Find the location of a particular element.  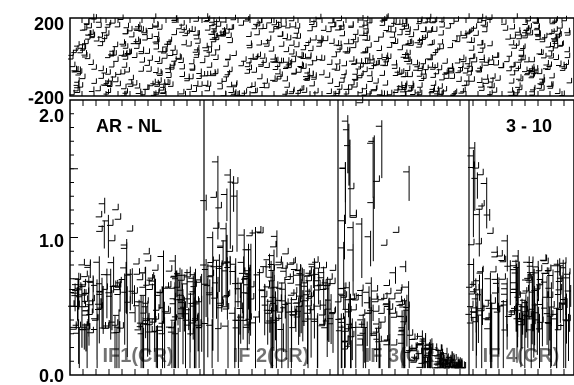

panel-label-3-10: 3 - 10 is located at coordinates (529, 126).